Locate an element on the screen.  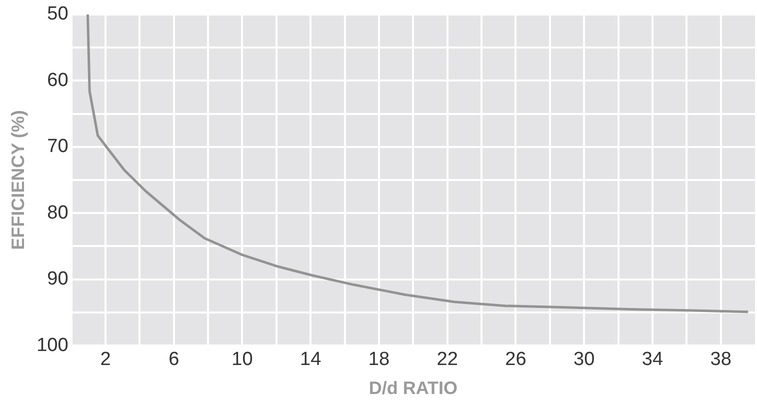
y-tick-label: 50 is located at coordinates (57, 14).